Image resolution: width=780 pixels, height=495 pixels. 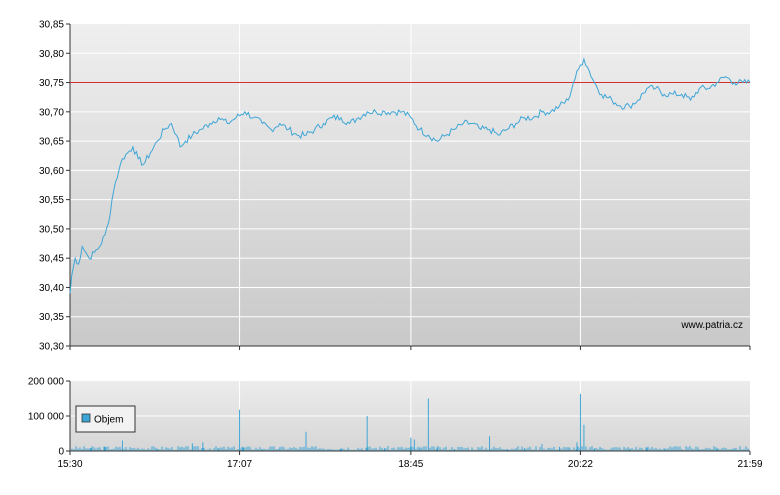 I want to click on volume-legend: Objem, so click(x=105, y=419).